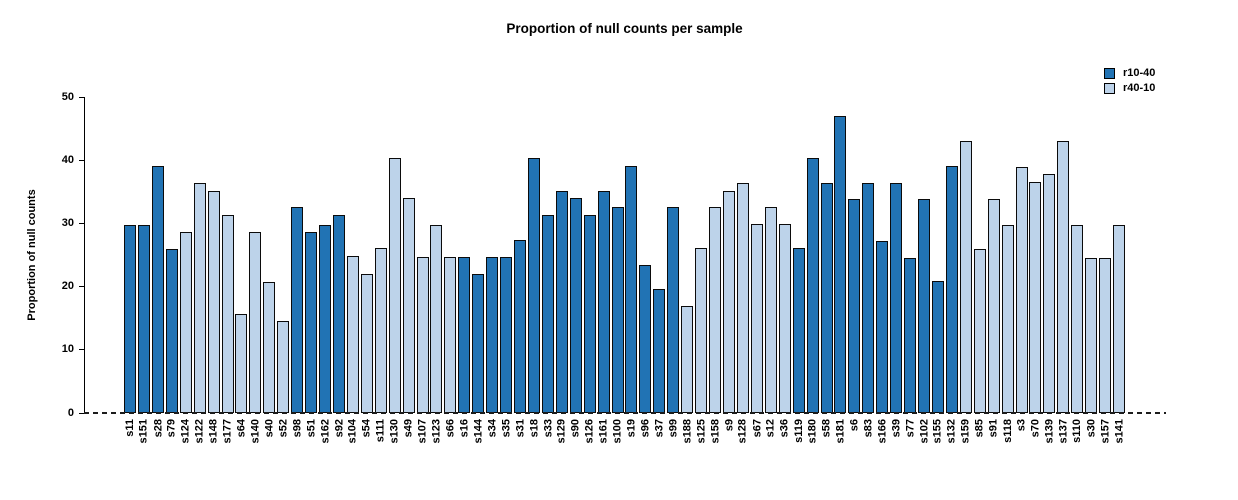 This screenshot has width=1238, height=500. What do you see at coordinates (659, 351) in the screenshot?
I see `bar-s37` at bounding box center [659, 351].